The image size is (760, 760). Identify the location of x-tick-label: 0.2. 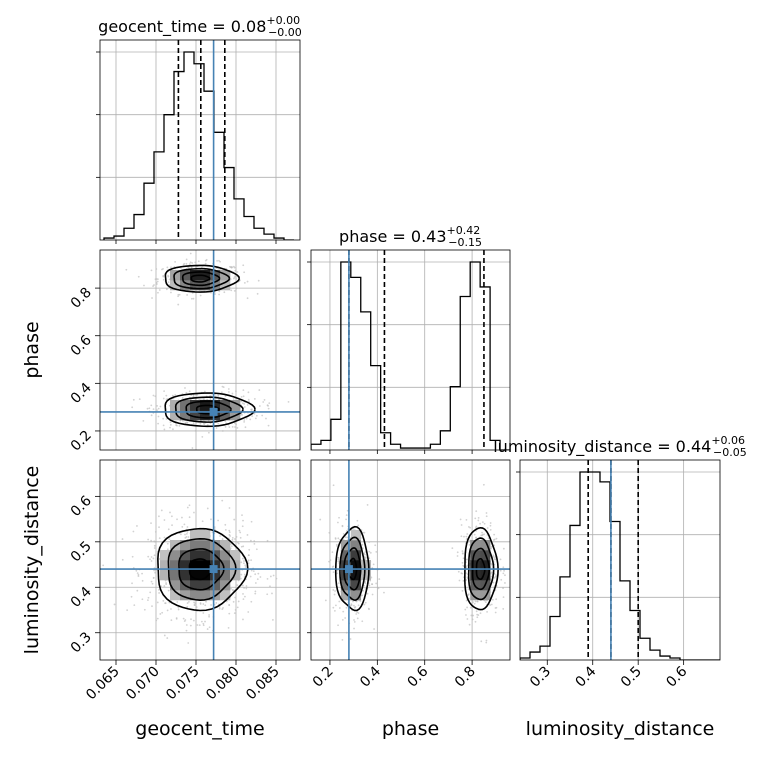
(323, 677).